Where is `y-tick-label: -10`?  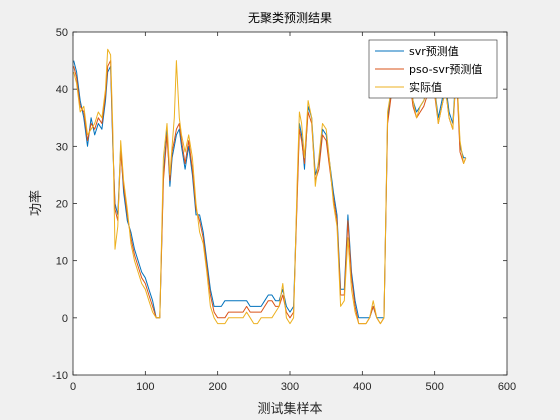 y-tick-label: -10 is located at coordinates (60, 376).